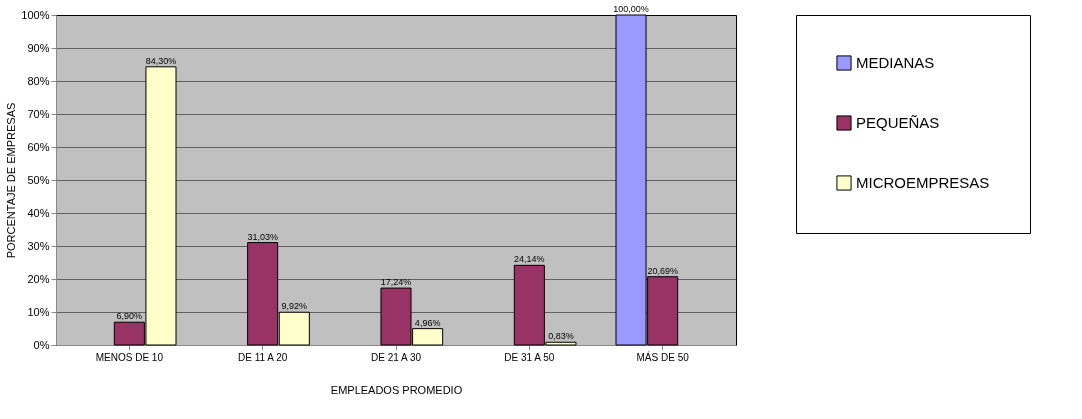 The image size is (1082, 419). What do you see at coordinates (38, 113) in the screenshot?
I see `y-tick-label: 70%` at bounding box center [38, 113].